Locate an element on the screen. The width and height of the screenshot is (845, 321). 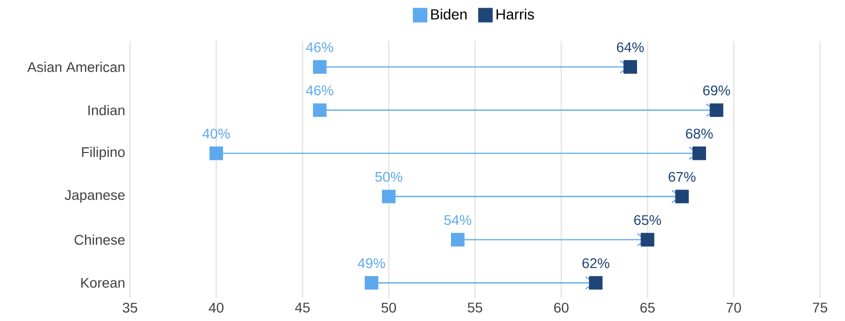
data-label: 68% is located at coordinates (699, 133).